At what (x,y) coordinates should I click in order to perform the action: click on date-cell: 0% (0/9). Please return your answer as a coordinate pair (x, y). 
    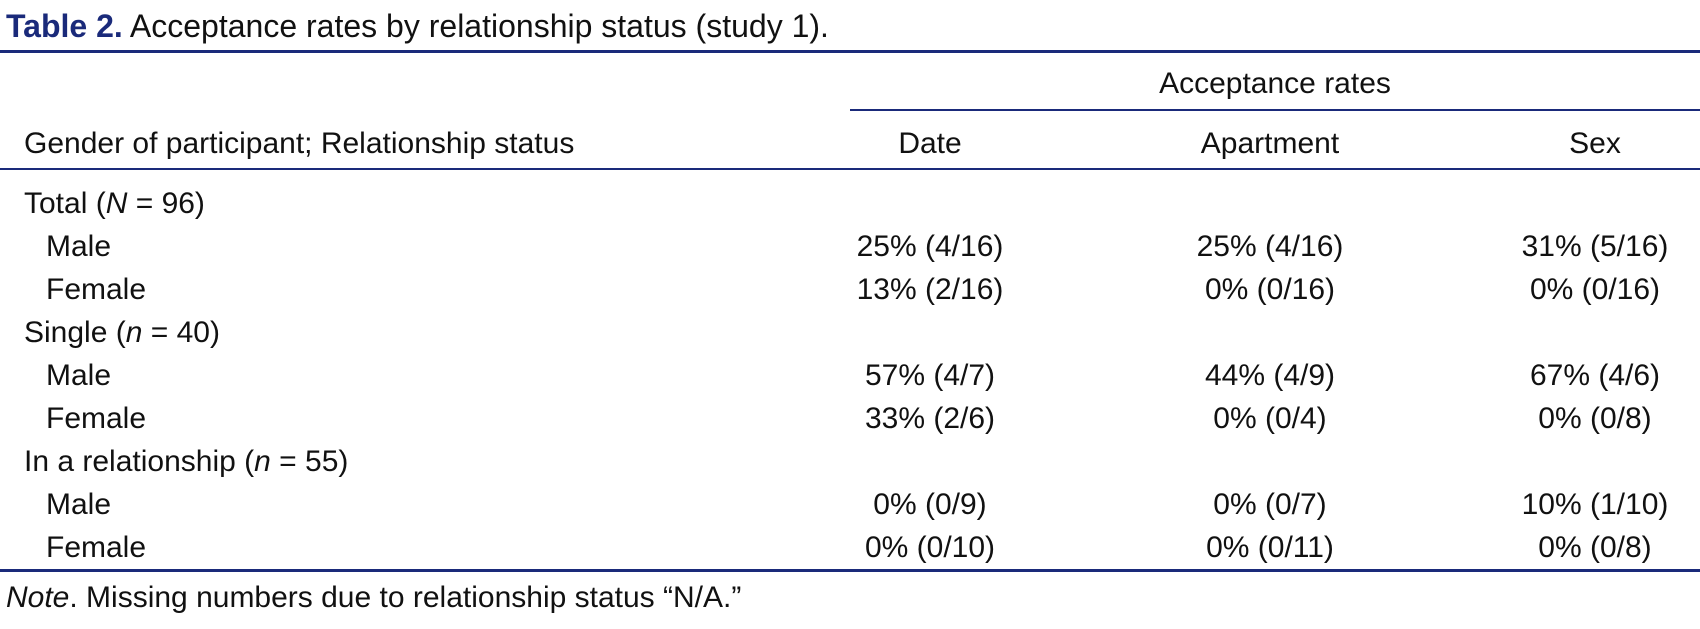
    Looking at the image, I should click on (930, 504).